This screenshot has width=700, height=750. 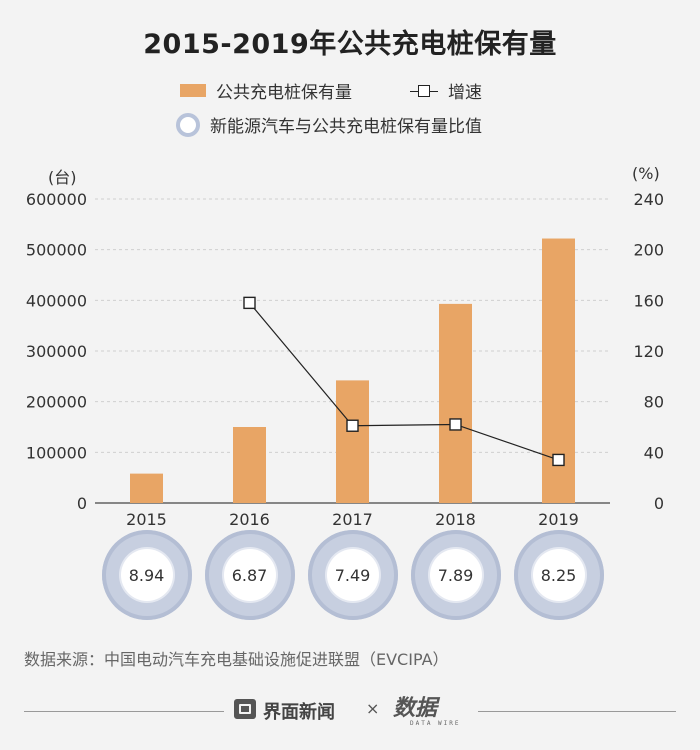 I want to click on brand-name: 界面新闻, so click(x=299, y=712).